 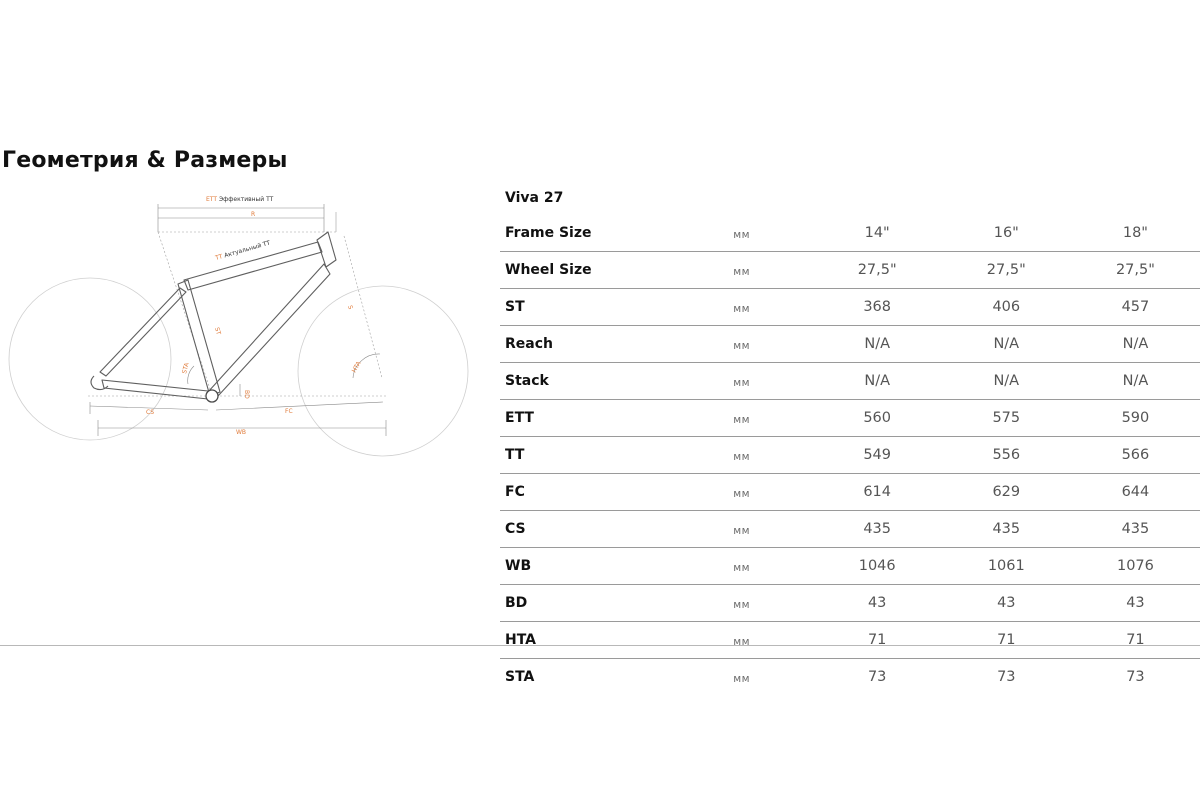 What do you see at coordinates (617, 529) in the screenshot?
I see `row-param: CS` at bounding box center [617, 529].